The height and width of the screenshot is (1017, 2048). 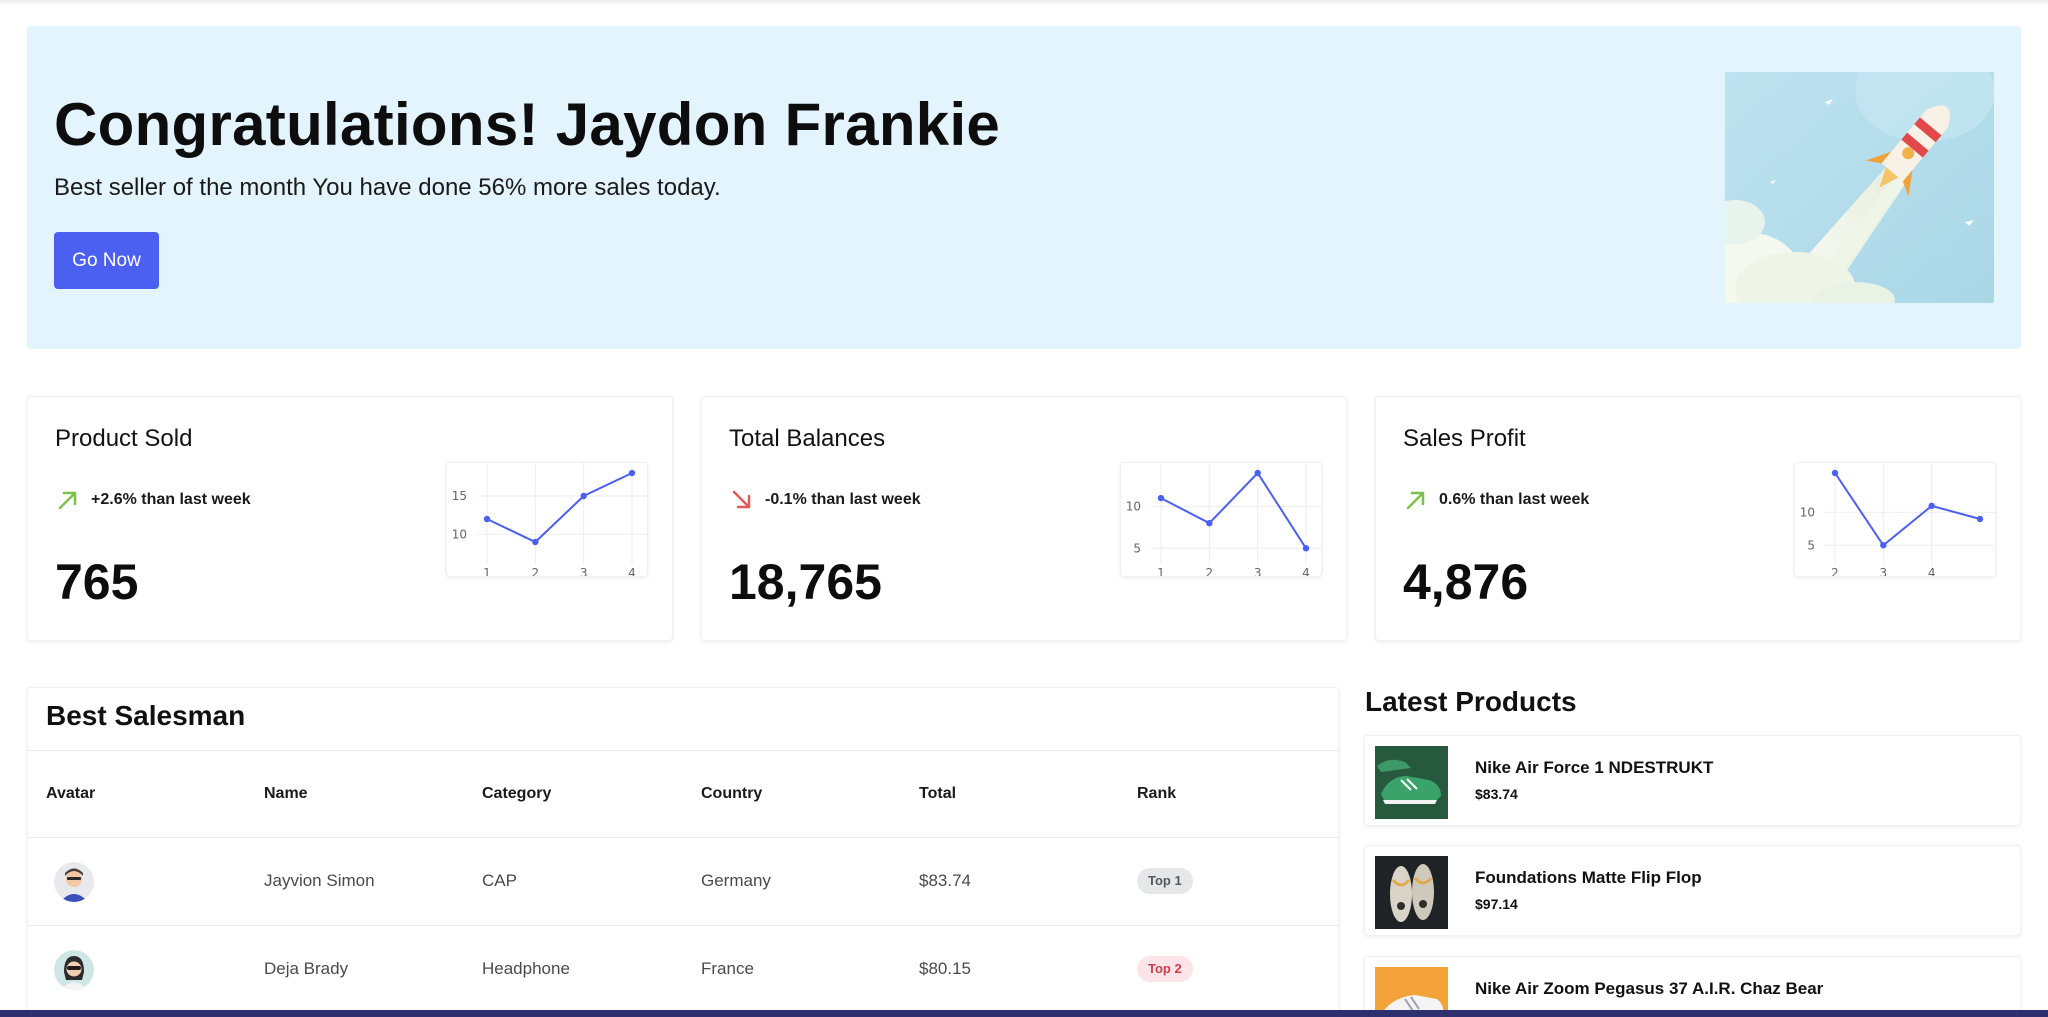 I want to click on y-tick-label: 15, so click(x=459, y=496).